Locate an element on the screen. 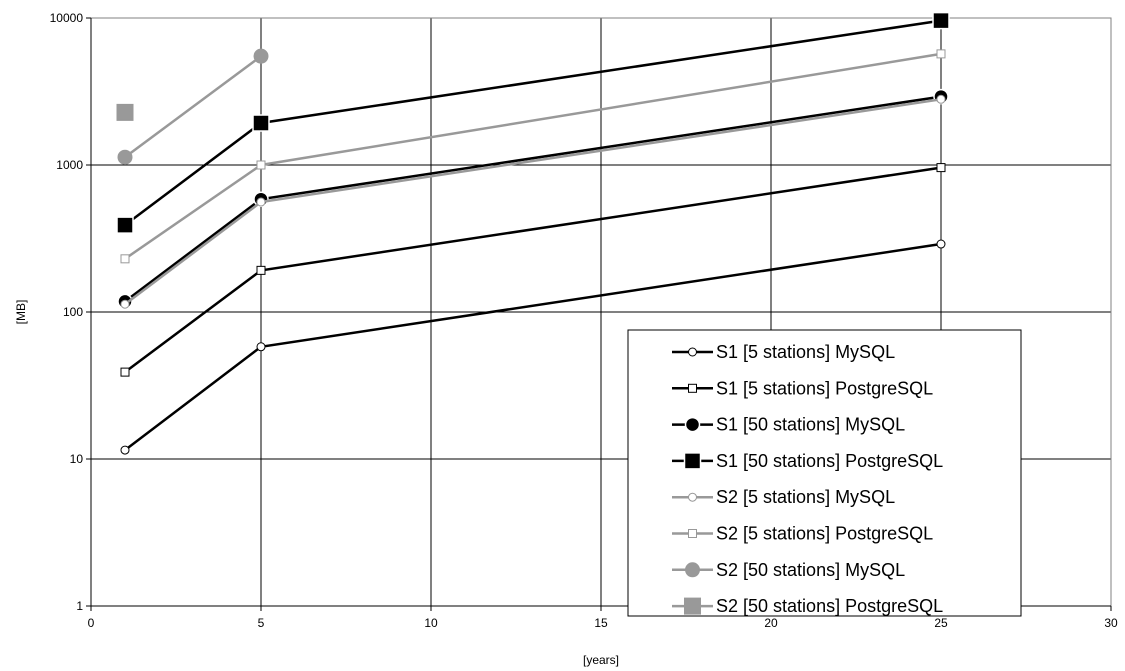 Image resolution: width=1125 pixels, height=671 pixels. x-tick-label: 20 is located at coordinates (771, 623).